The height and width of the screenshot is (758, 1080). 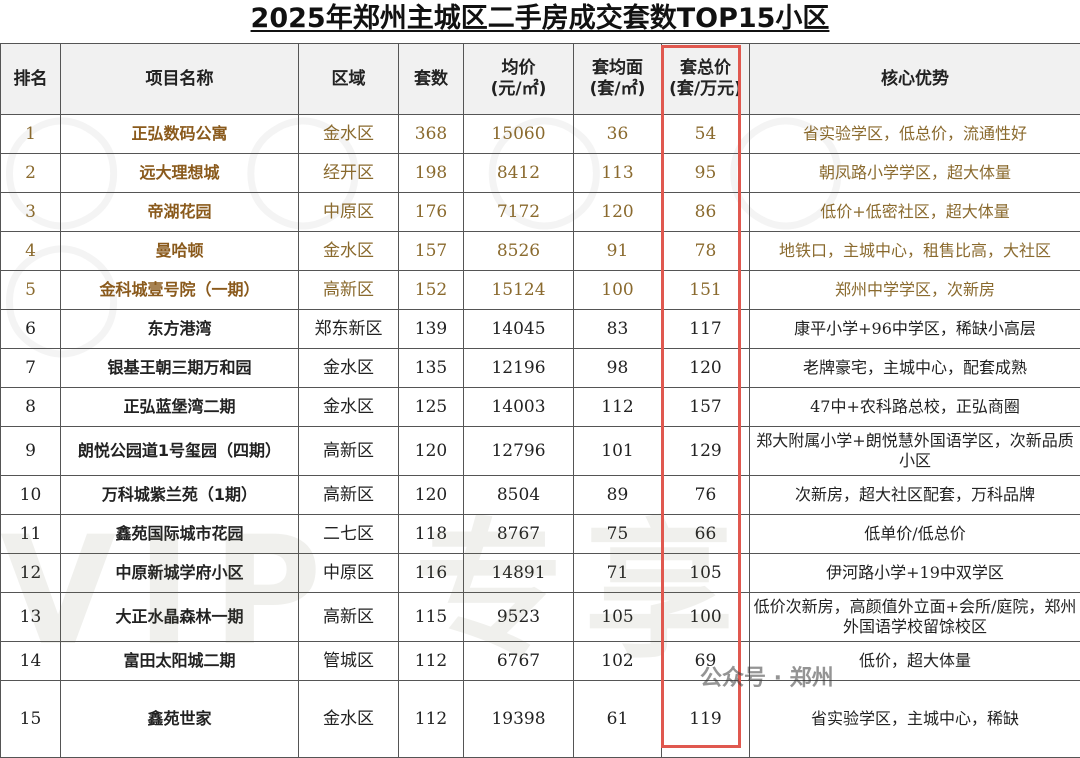 What do you see at coordinates (431, 719) in the screenshot?
I see `count-cell: 112` at bounding box center [431, 719].